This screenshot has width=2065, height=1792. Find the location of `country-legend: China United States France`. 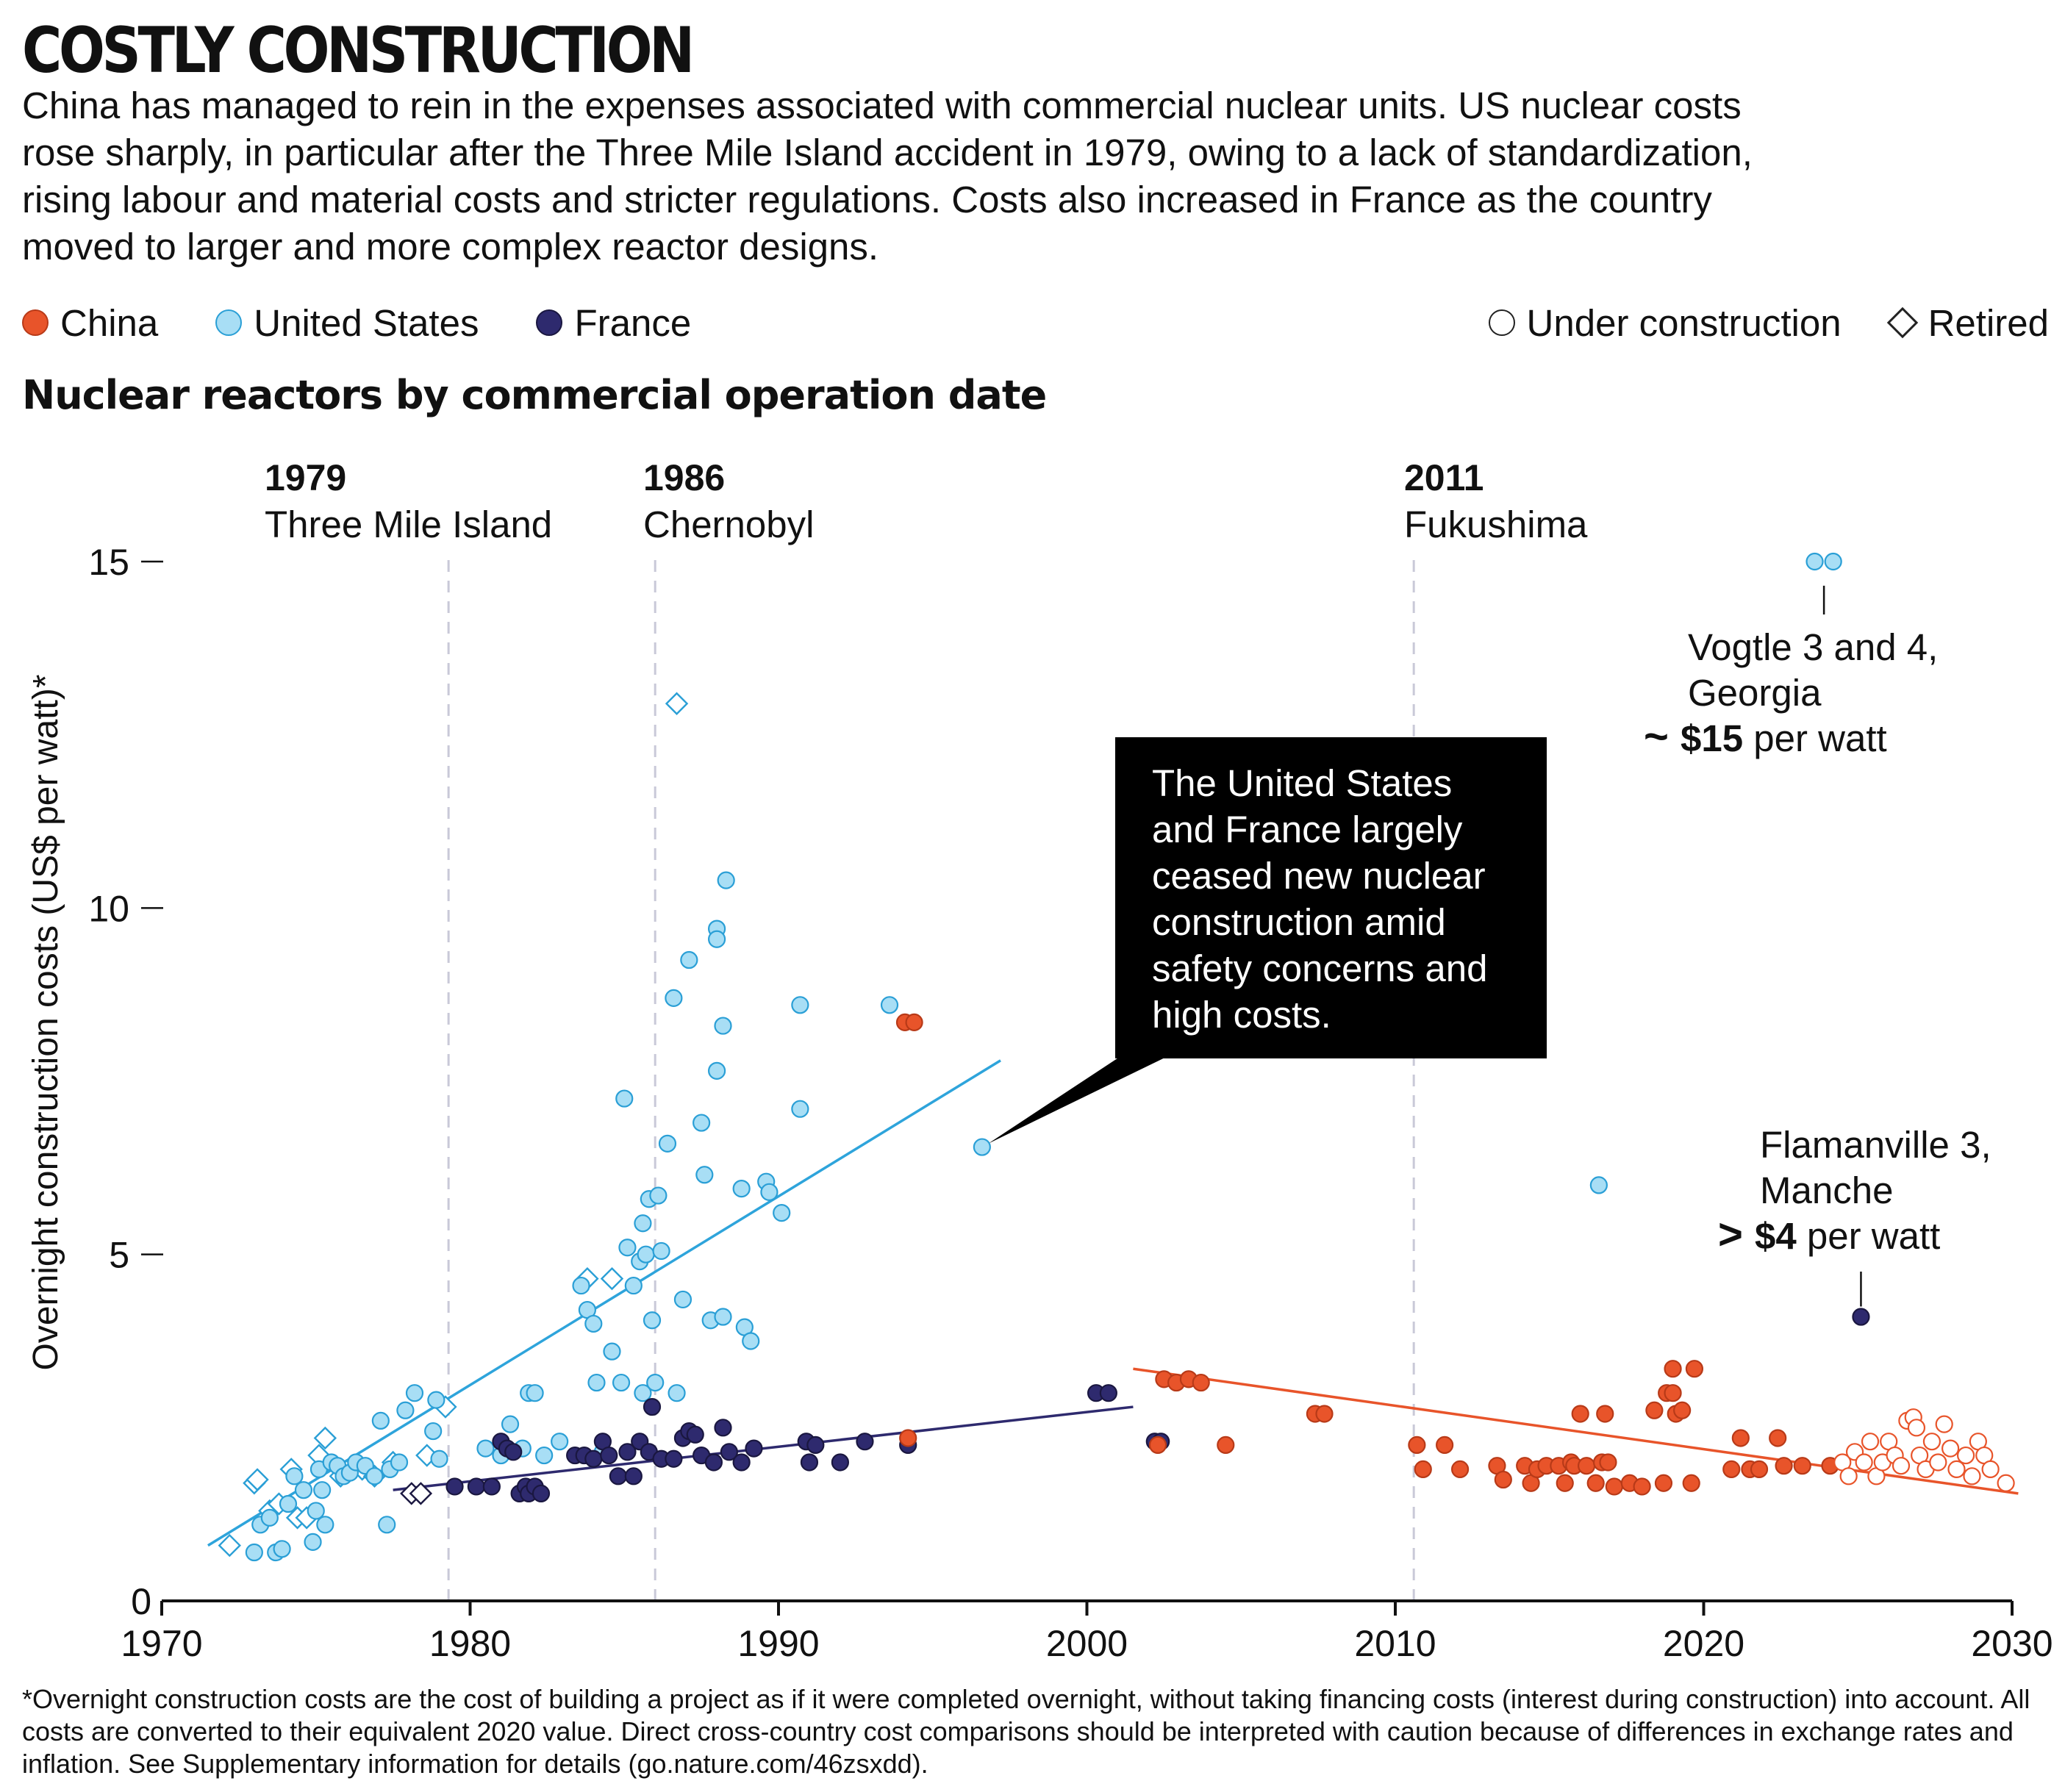

country-legend: China United States France is located at coordinates (385, 322).